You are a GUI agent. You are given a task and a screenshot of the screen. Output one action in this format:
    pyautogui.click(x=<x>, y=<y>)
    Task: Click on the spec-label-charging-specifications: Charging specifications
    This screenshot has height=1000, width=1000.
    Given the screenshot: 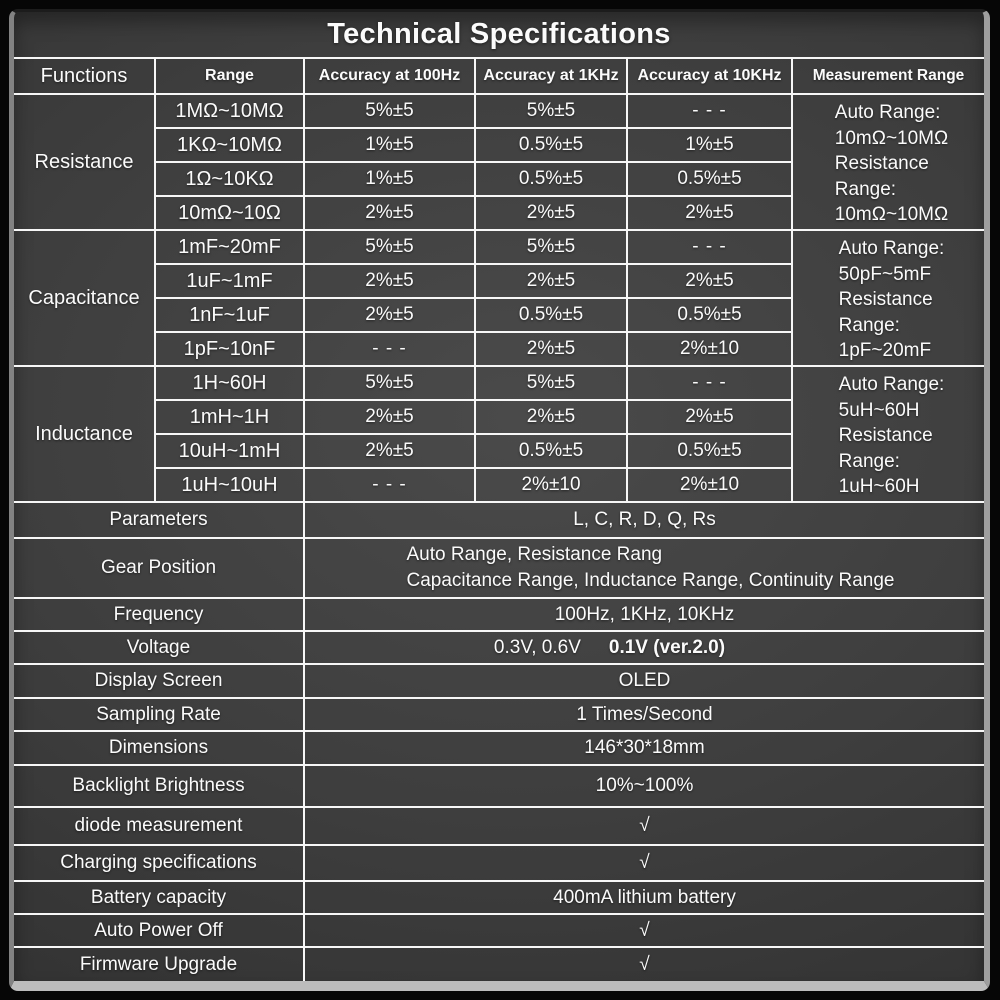 What is the action you would take?
    pyautogui.click(x=159, y=864)
    